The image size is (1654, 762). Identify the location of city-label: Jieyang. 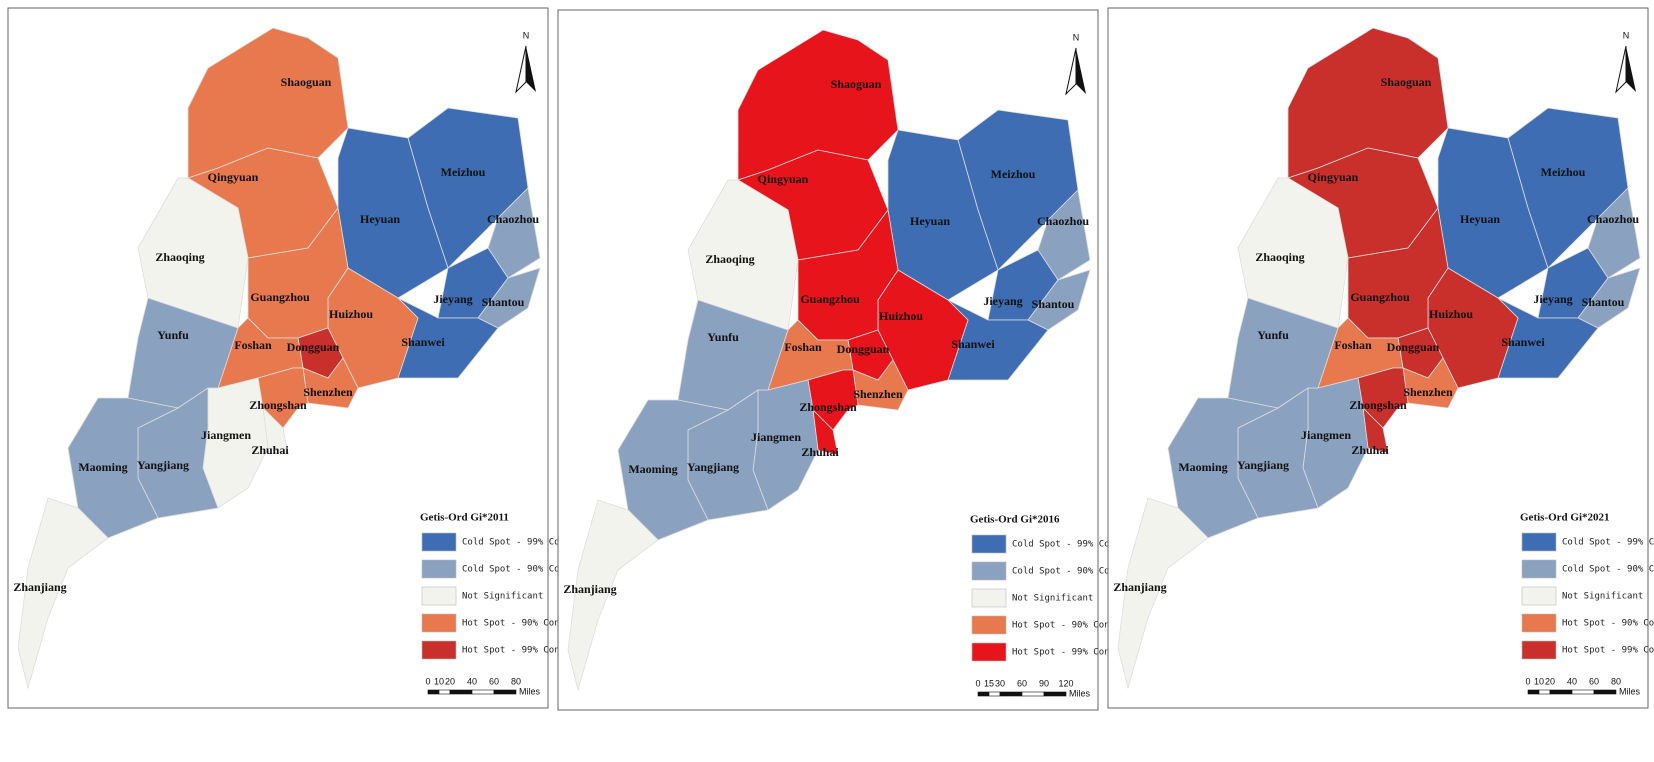
(1552, 299).